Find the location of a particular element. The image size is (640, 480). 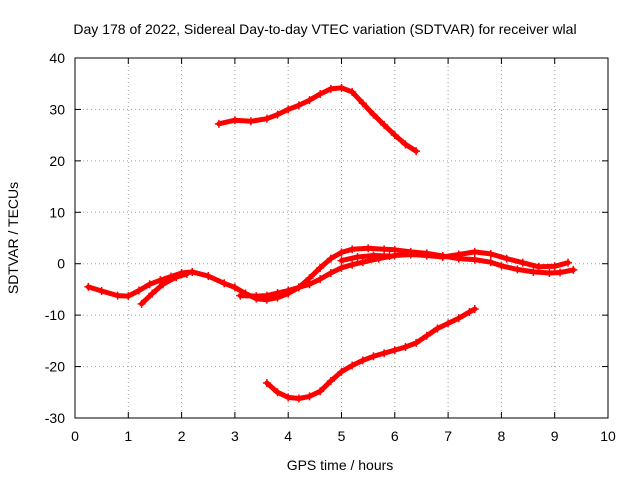

y-tick-label: 10 is located at coordinates (57, 212).